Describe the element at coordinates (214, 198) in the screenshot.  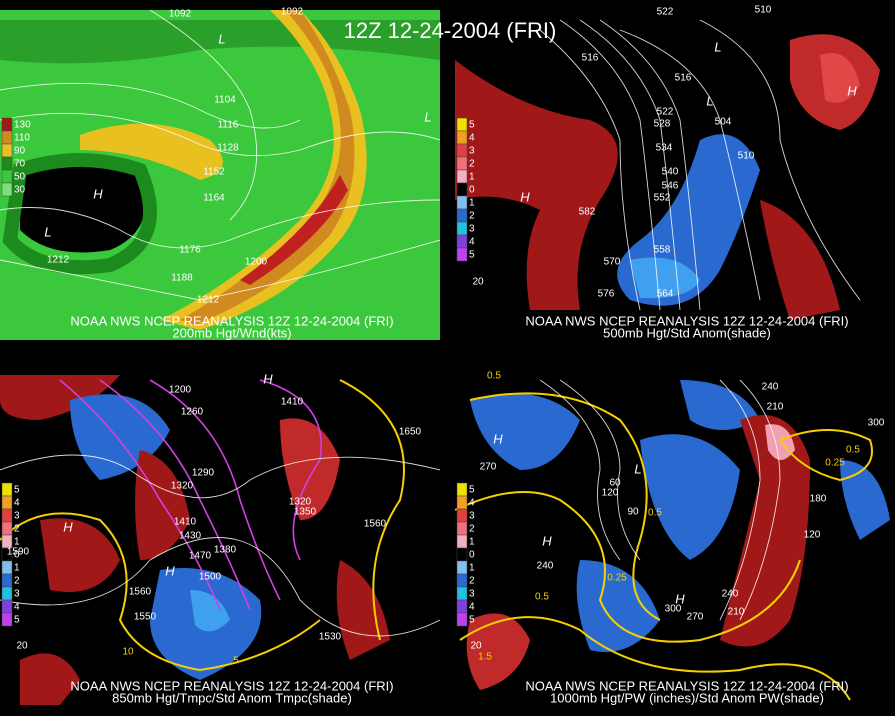
I see `contour-label: 1164` at that location.